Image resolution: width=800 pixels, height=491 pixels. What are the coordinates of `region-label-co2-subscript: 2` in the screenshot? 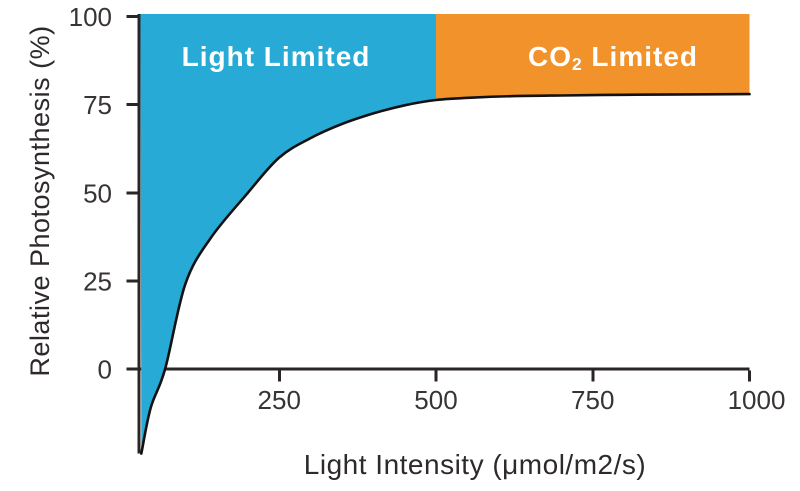 It's located at (577, 63).